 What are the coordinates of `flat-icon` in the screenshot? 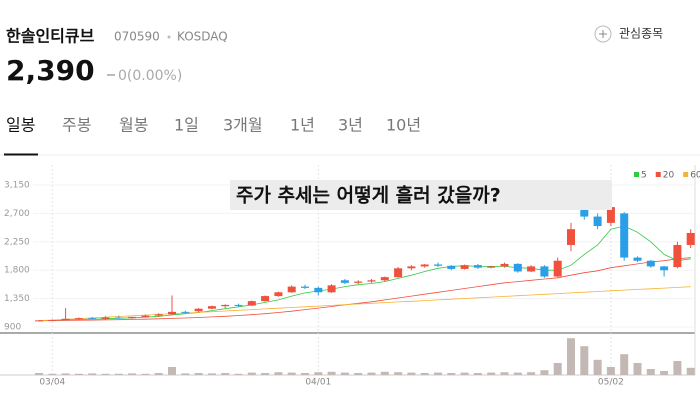 It's located at (111, 75).